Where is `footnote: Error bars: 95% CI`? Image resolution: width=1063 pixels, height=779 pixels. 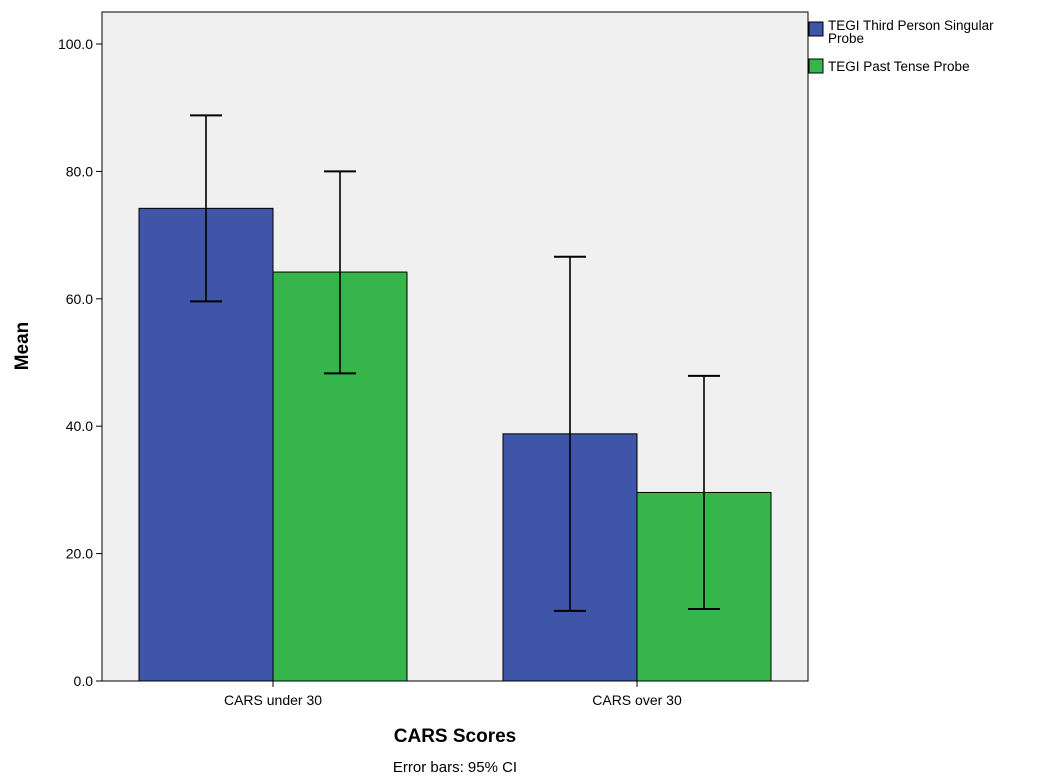
footnote: Error bars: 95% CI is located at coordinates (455, 767).